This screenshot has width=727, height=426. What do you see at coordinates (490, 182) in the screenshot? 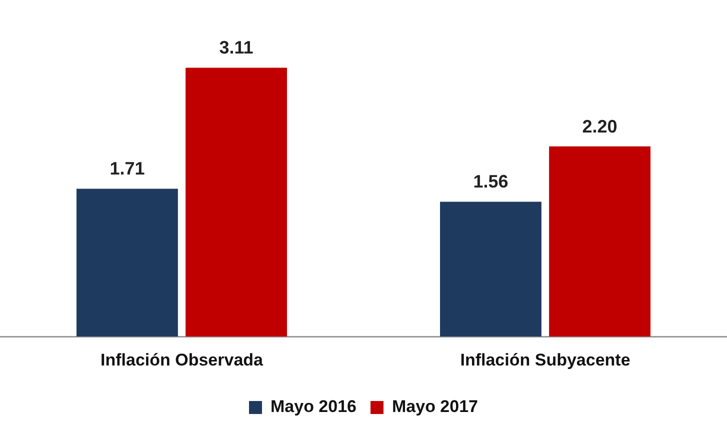
I see `data-label: 1.56` at bounding box center [490, 182].